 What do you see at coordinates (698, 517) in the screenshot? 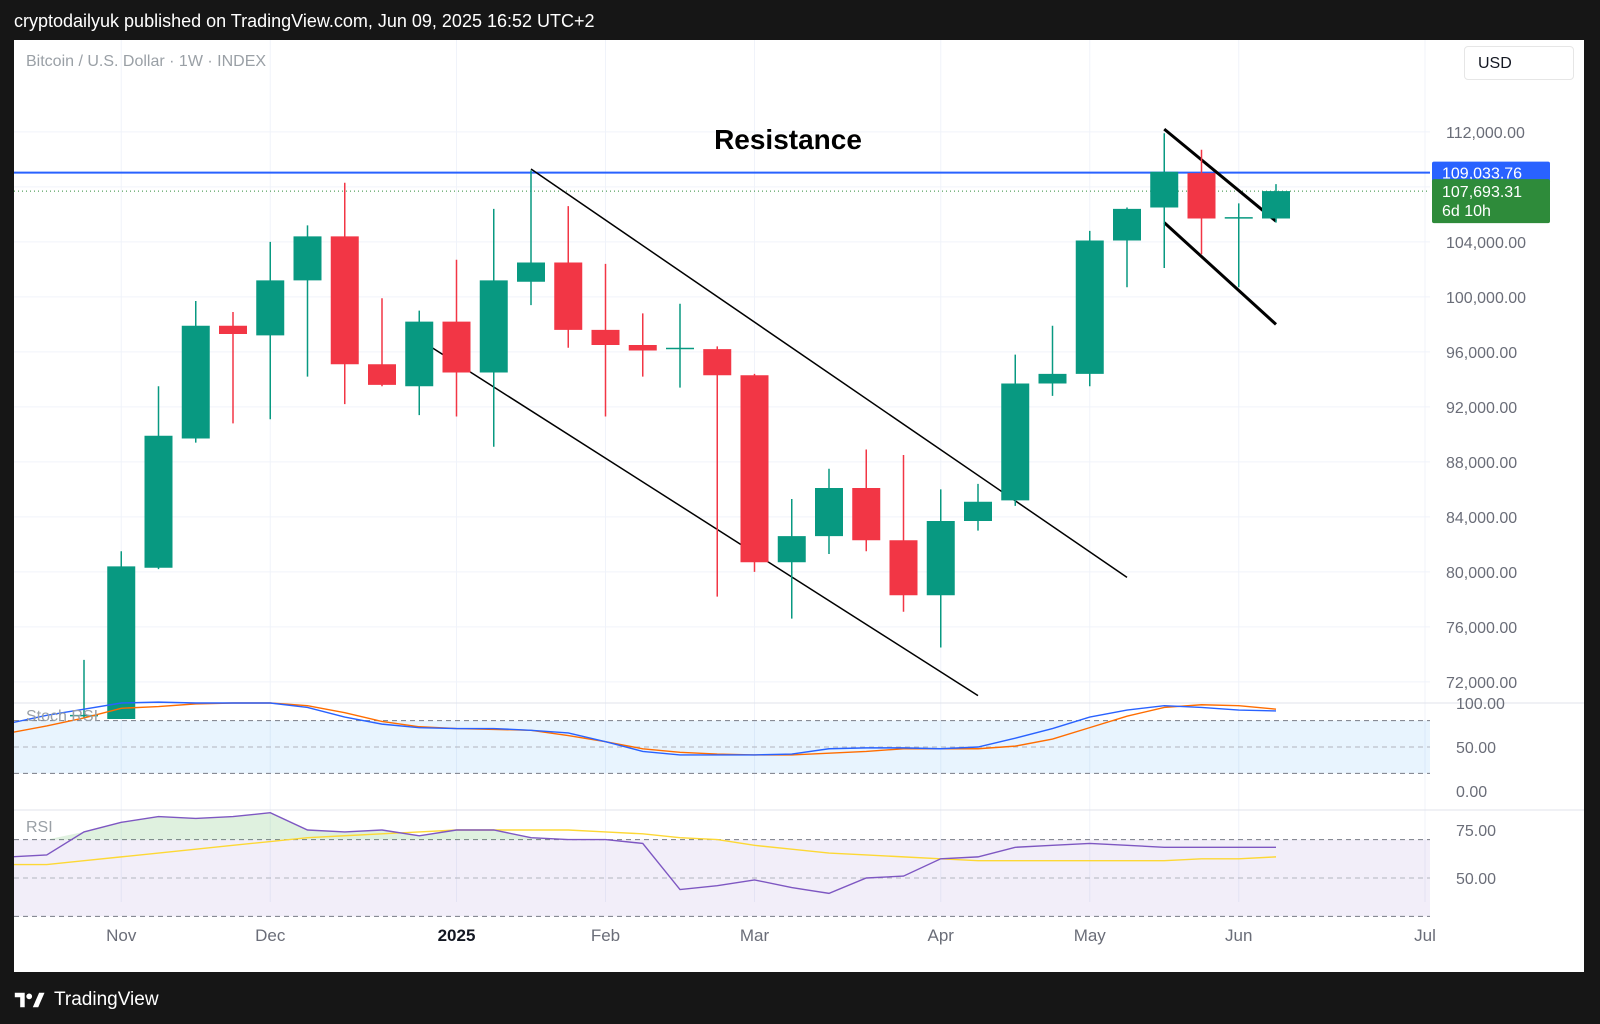
I see `falling-channel-lower-trendline` at bounding box center [698, 517].